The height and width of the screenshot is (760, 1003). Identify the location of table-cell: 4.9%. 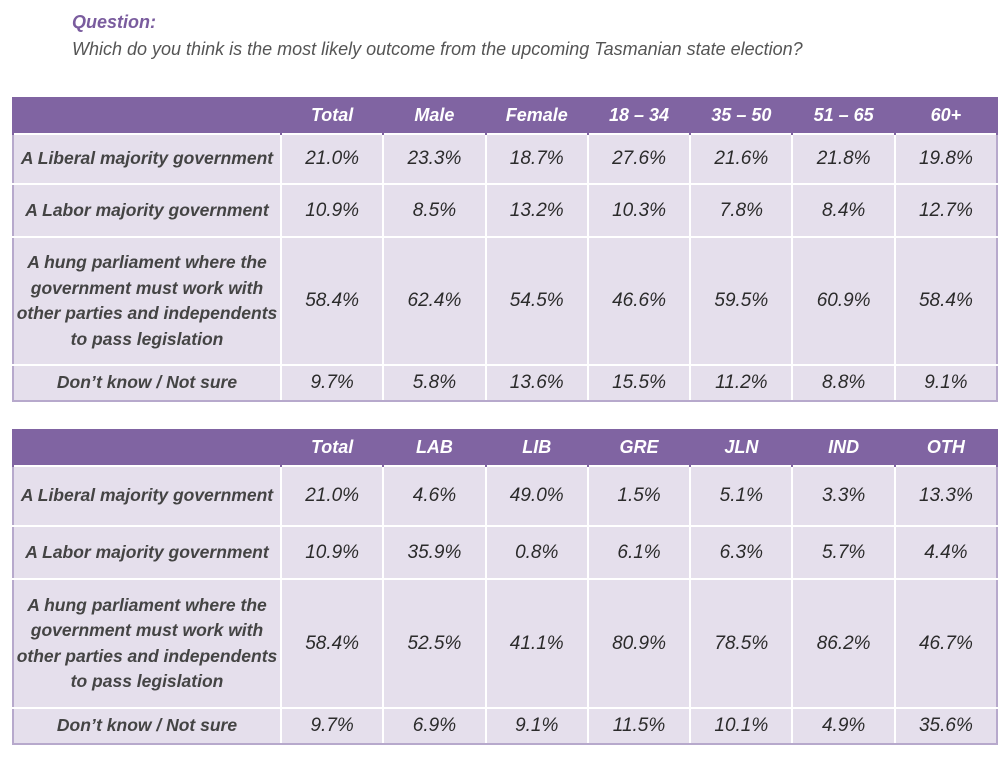
(843, 726).